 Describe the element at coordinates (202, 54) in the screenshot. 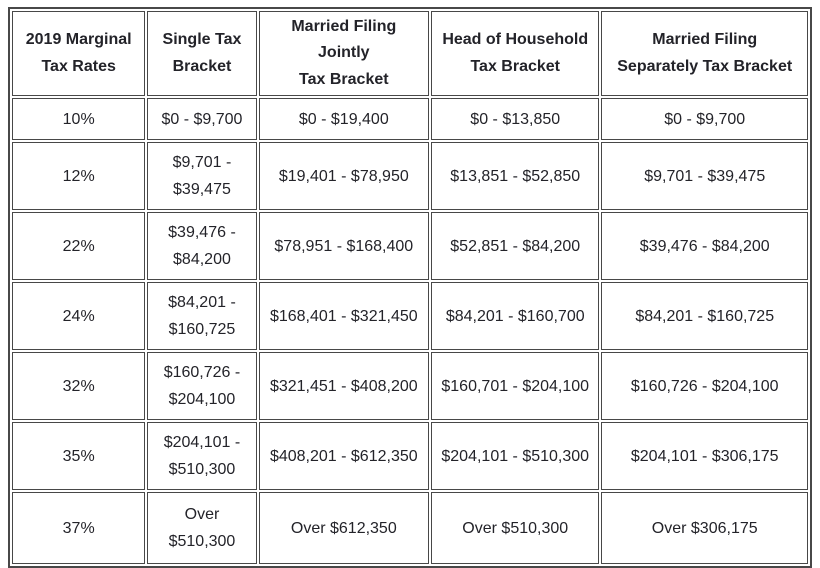

I see `header-single-bracket: Single Tax Bracket` at that location.